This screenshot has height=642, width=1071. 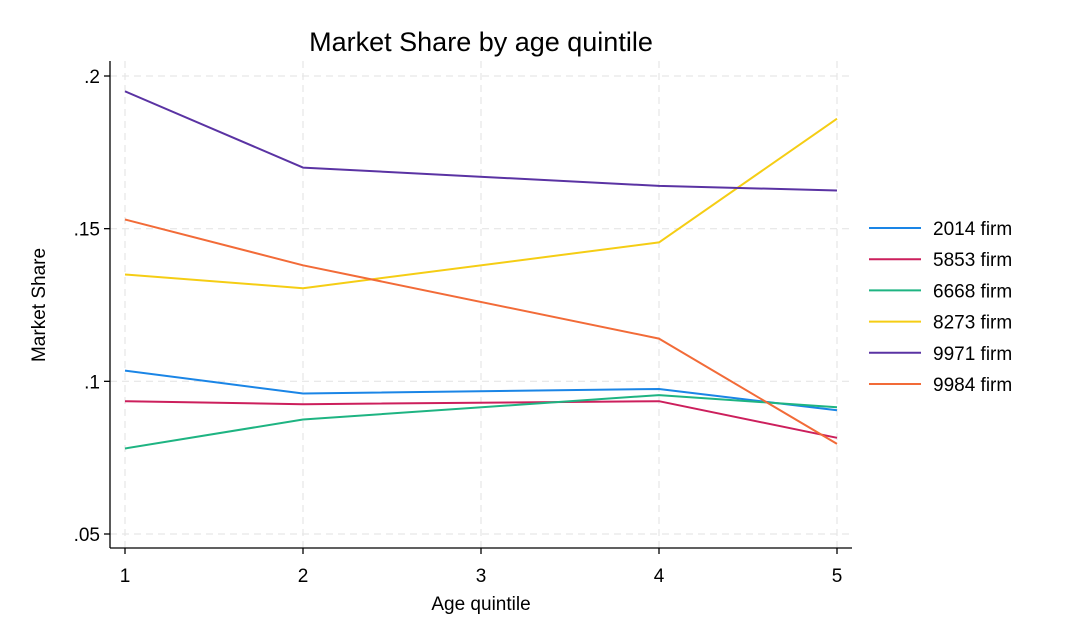 I want to click on y-tick-label: .05, so click(x=87, y=535).